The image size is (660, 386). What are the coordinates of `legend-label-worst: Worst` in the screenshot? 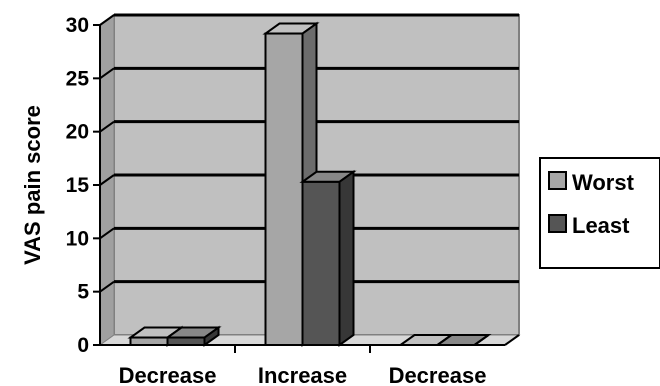 It's located at (603, 182).